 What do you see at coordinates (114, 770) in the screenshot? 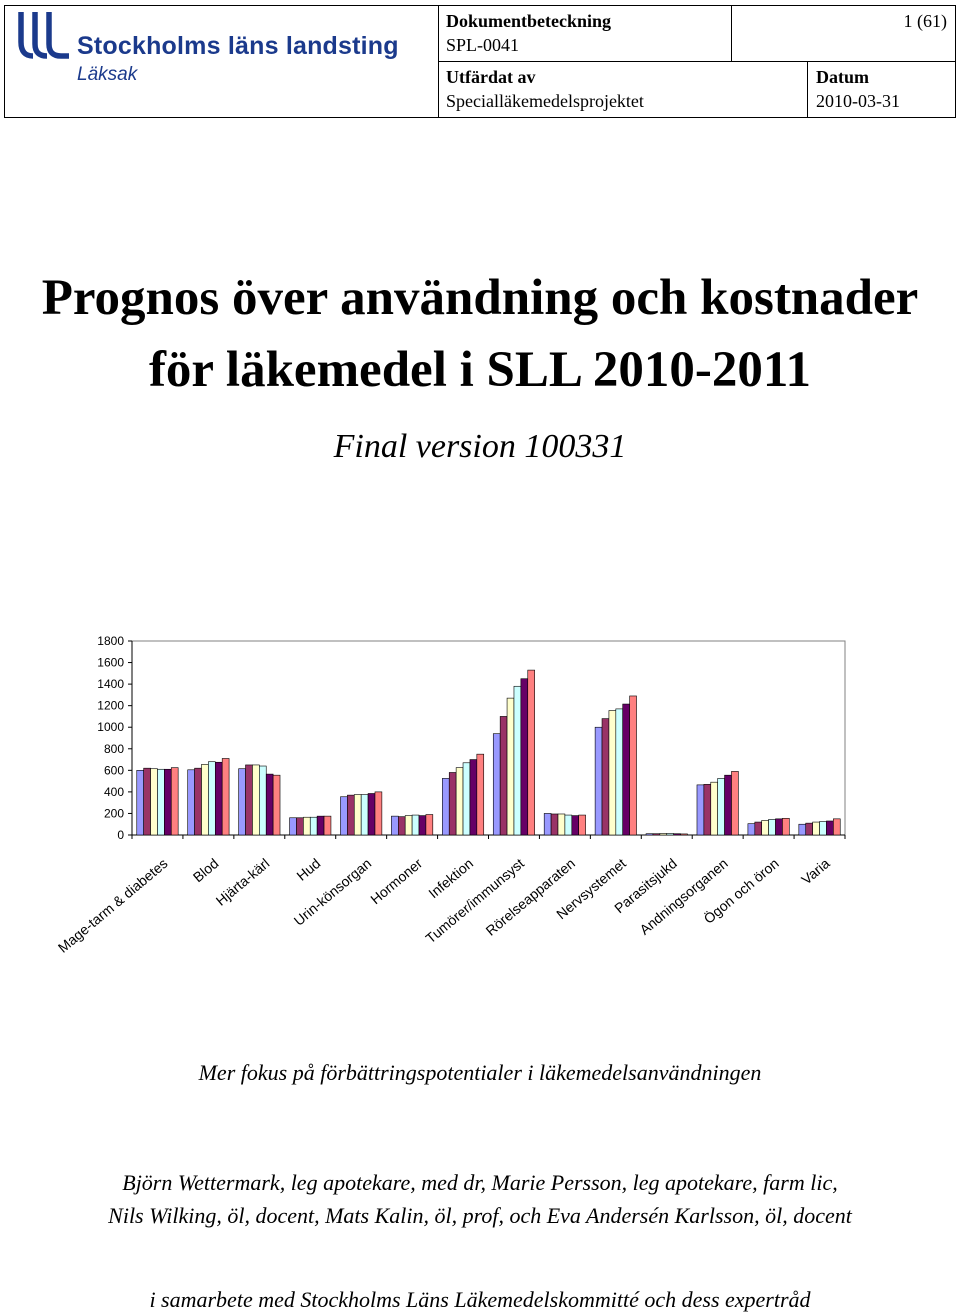
I see `y-tick-label: 600` at bounding box center [114, 770].